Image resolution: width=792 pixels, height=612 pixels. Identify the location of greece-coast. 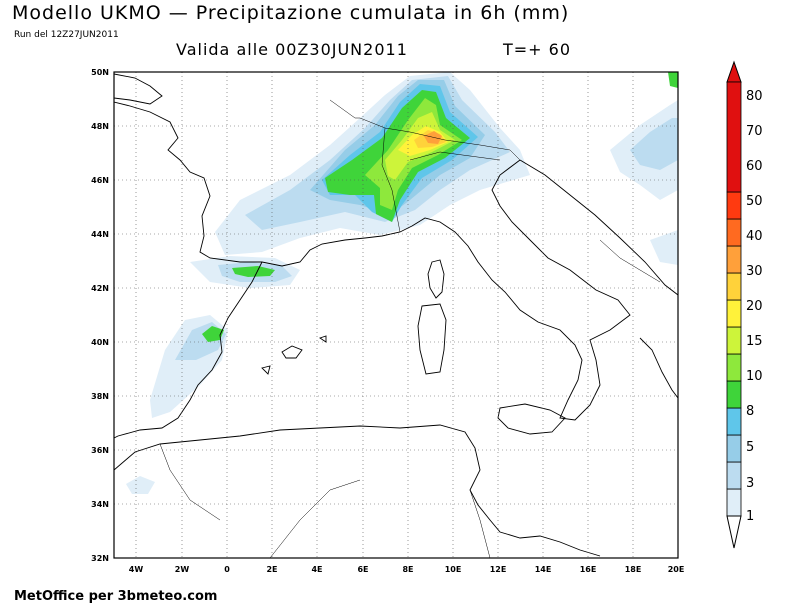
(658, 368).